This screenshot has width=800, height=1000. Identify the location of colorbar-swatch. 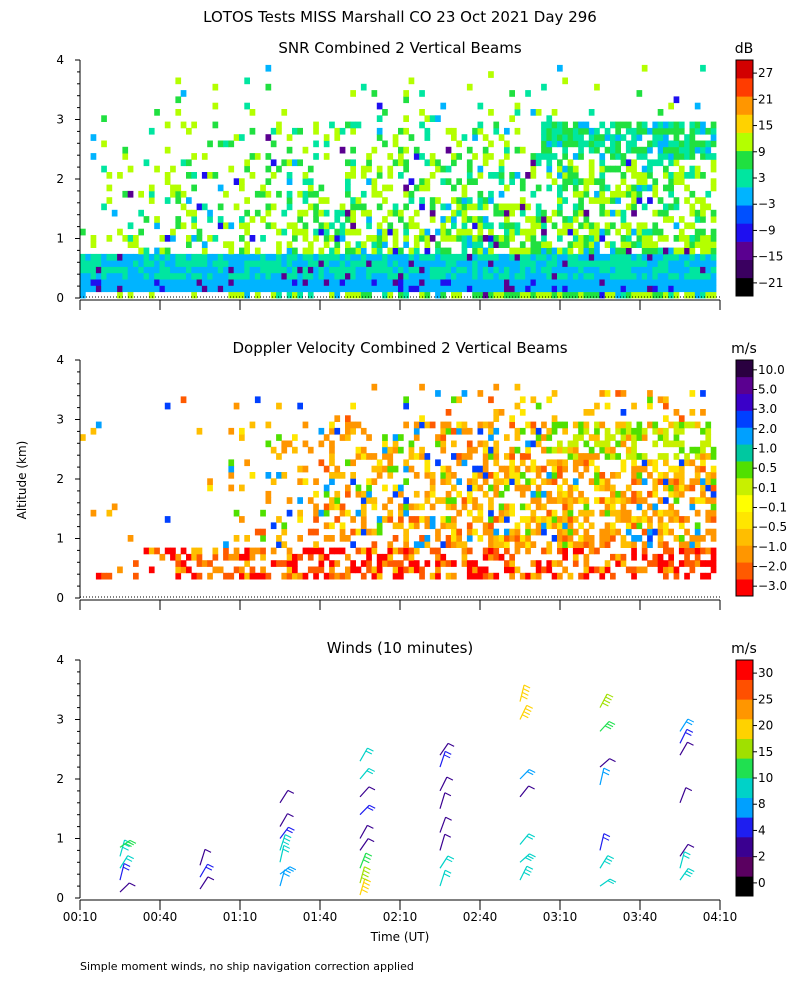
(744, 453).